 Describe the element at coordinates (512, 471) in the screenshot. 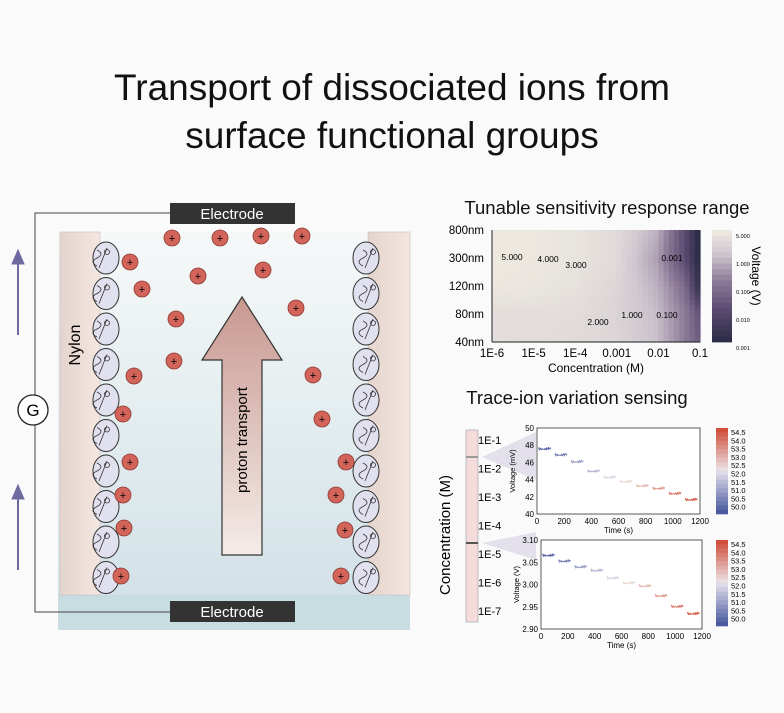

I see `y-axis-label: Voltage (mV)` at that location.